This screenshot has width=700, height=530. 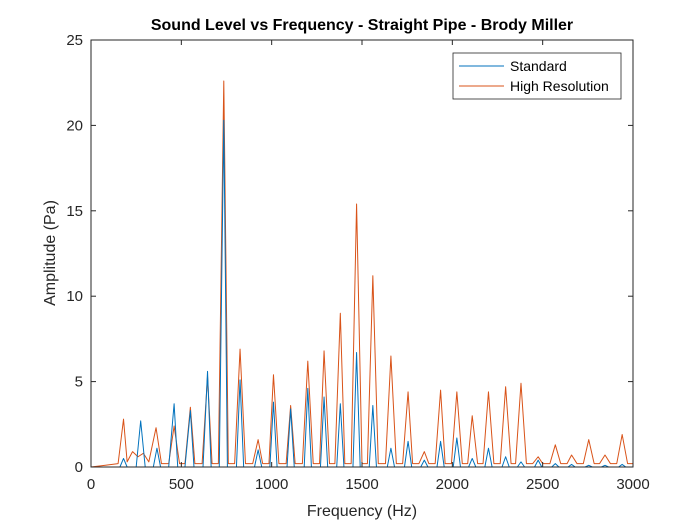 I want to click on x-tick-label: 2000, so click(x=452, y=484).